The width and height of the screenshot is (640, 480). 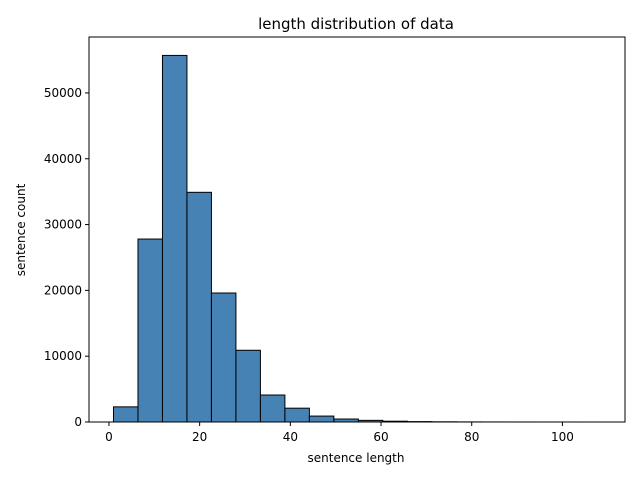 I want to click on y-tick-label: 0, so click(x=78, y=422).